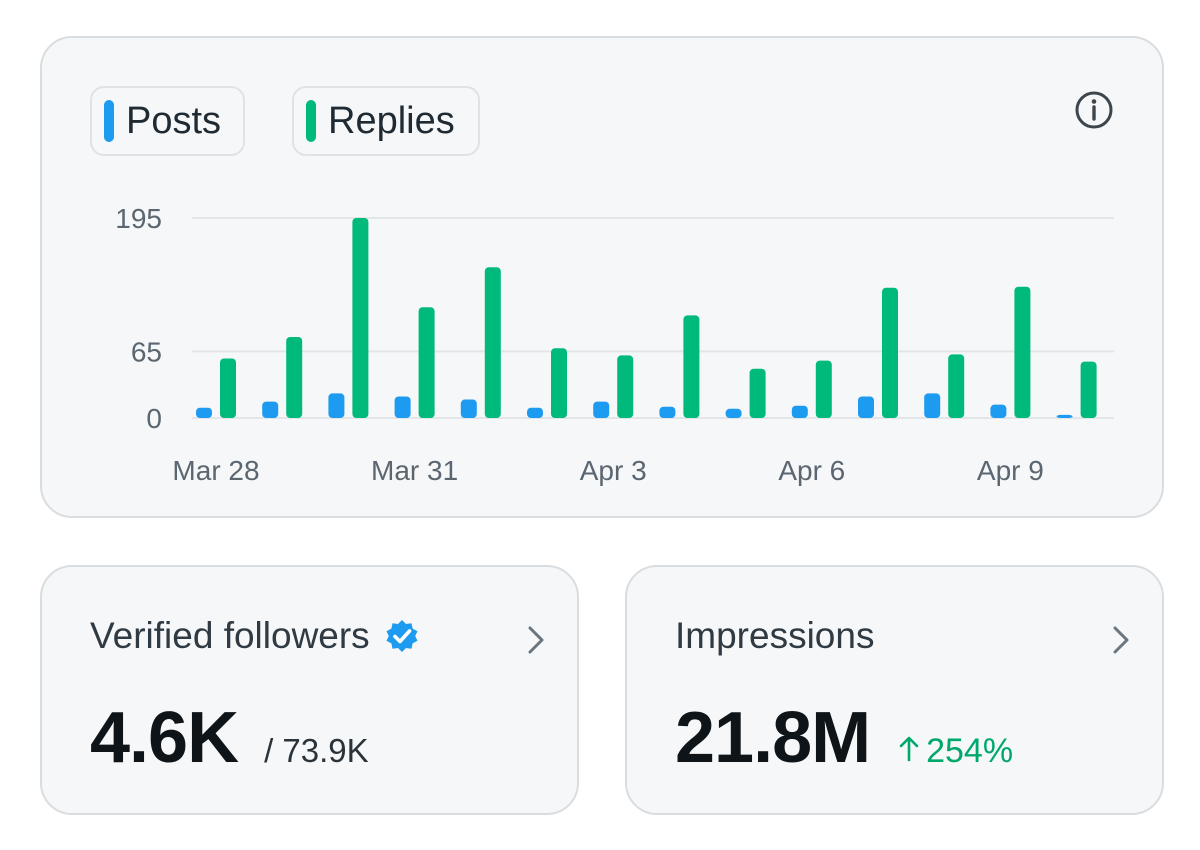  Describe the element at coordinates (970, 751) in the screenshot. I see `impressions-delta-value: 254%` at that location.